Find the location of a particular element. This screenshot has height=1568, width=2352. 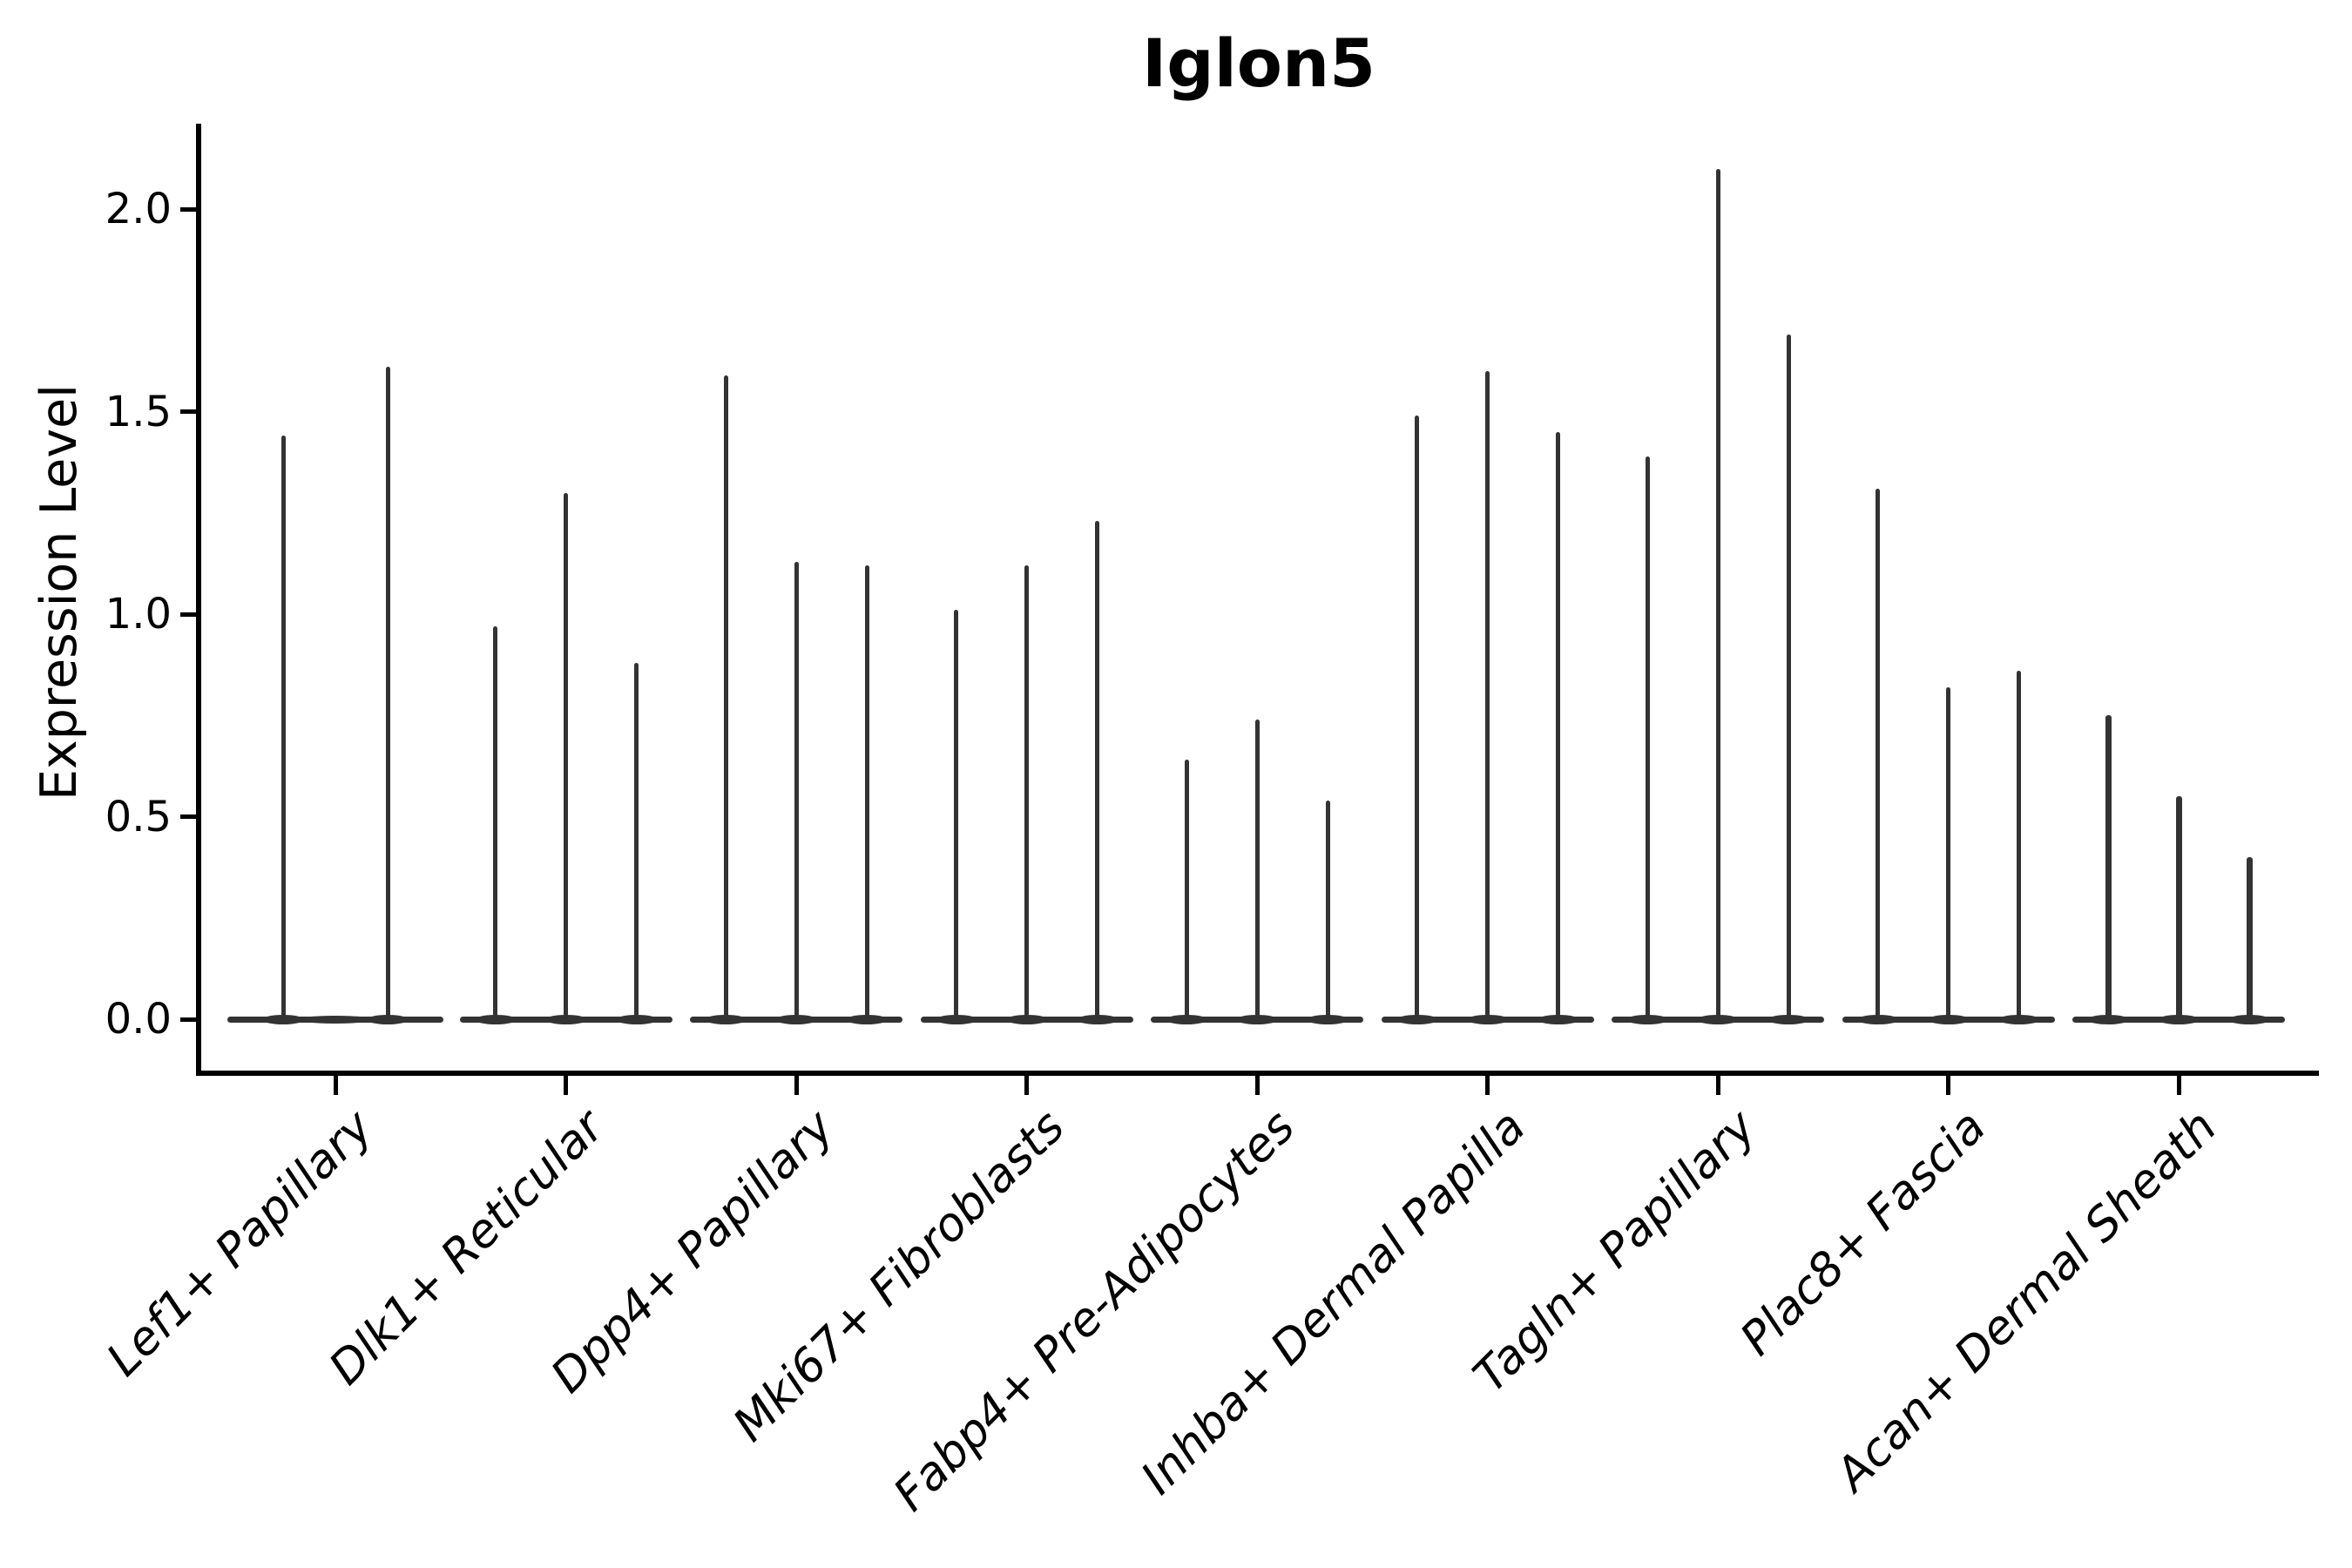

x-tick-label: Acan+ Dermal Sheath is located at coordinates (2026, 1301).